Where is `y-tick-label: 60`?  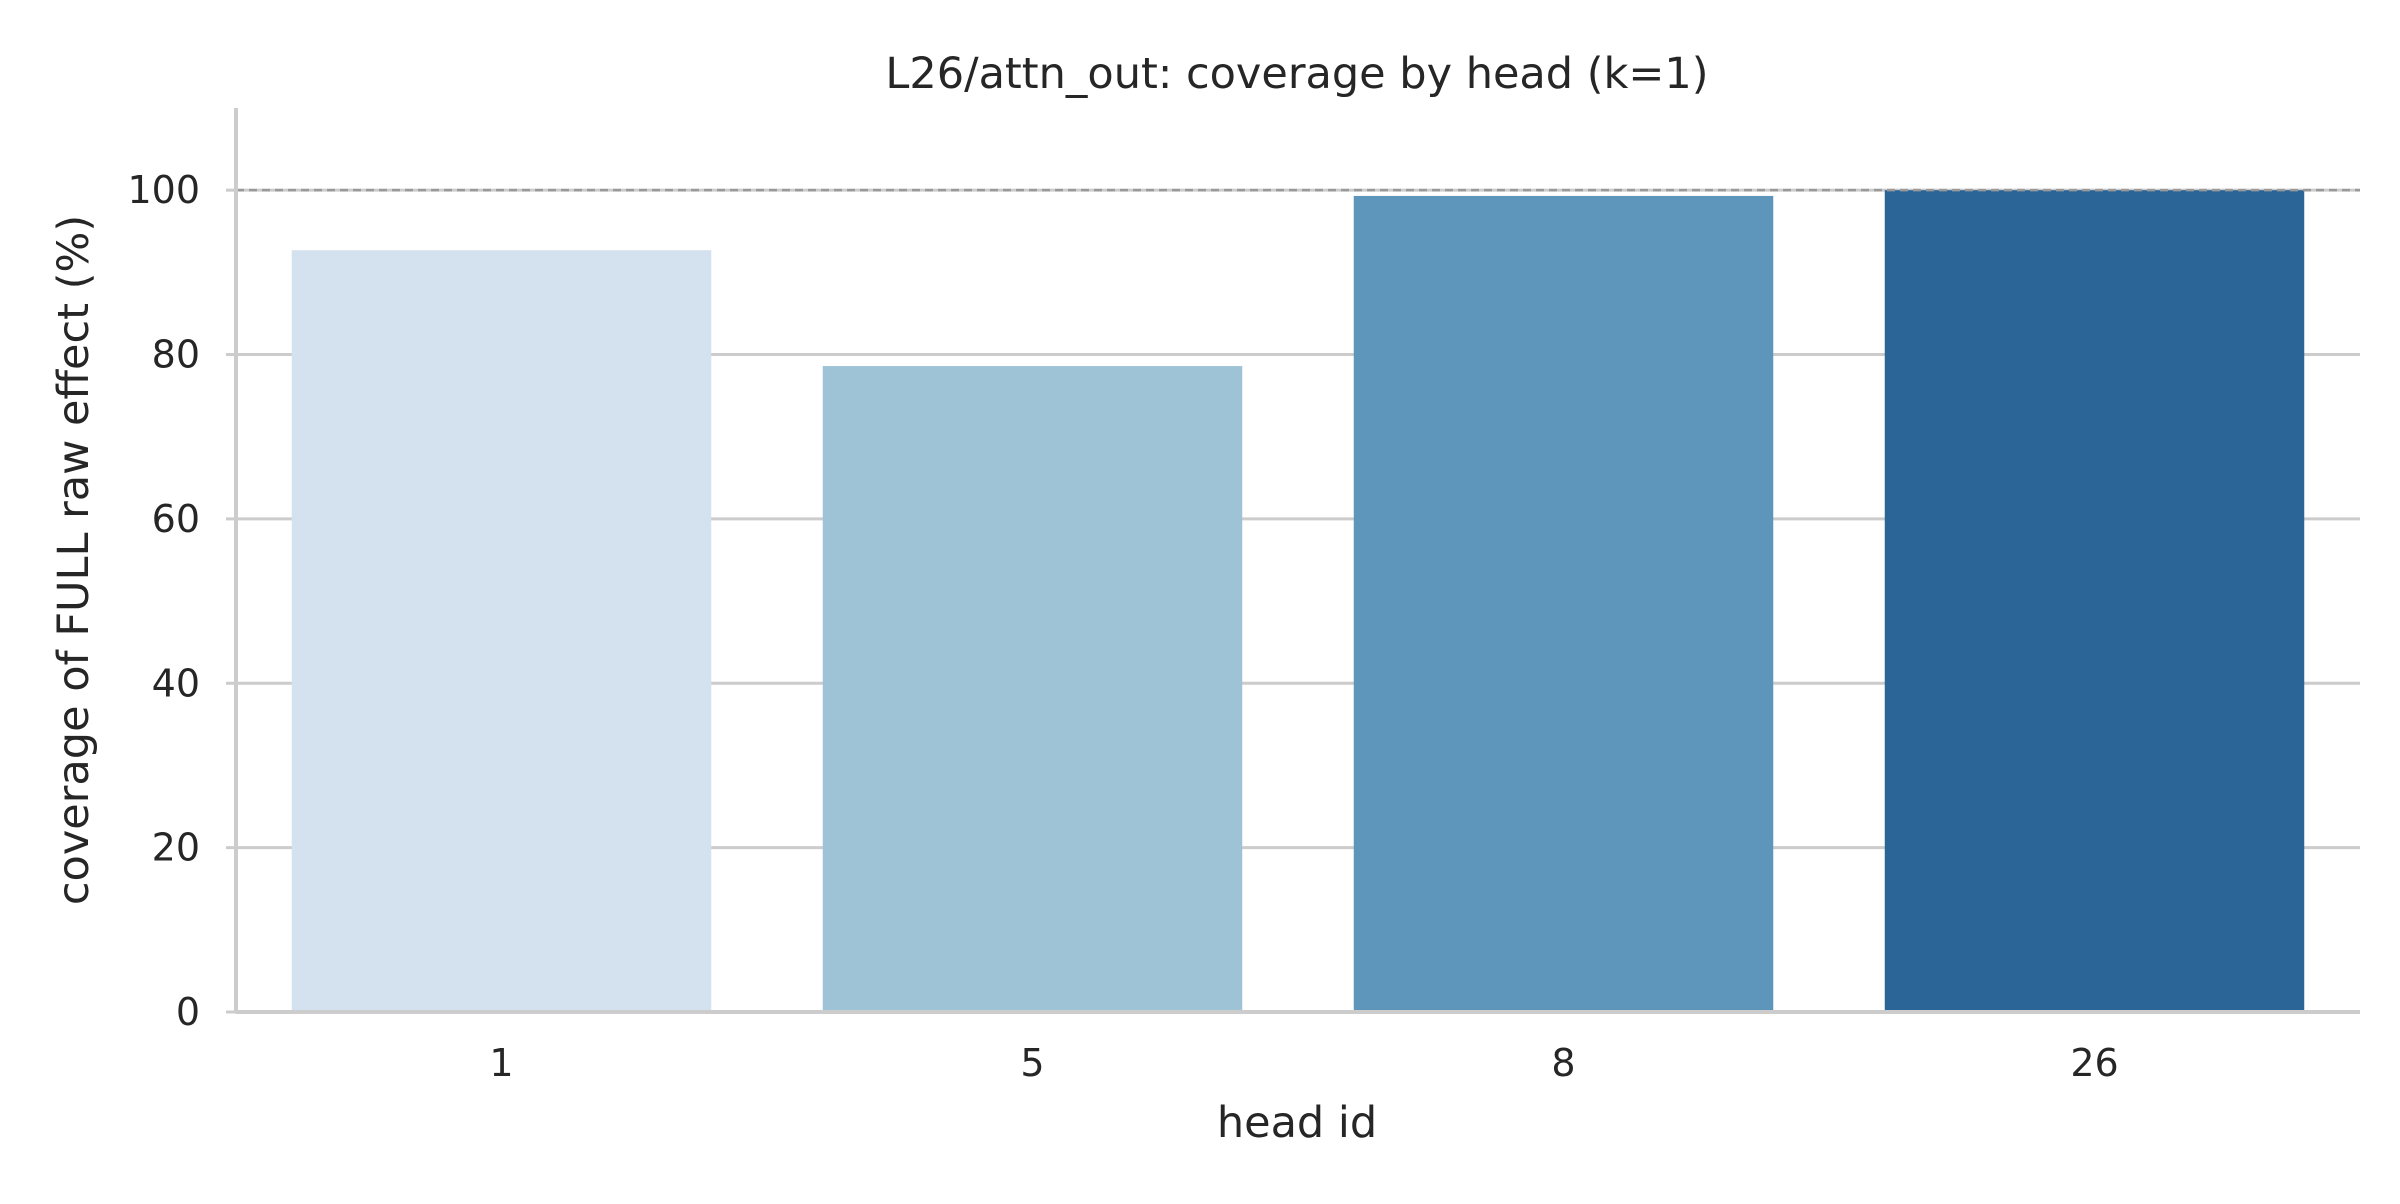
y-tick-label: 60 is located at coordinates (176, 519).